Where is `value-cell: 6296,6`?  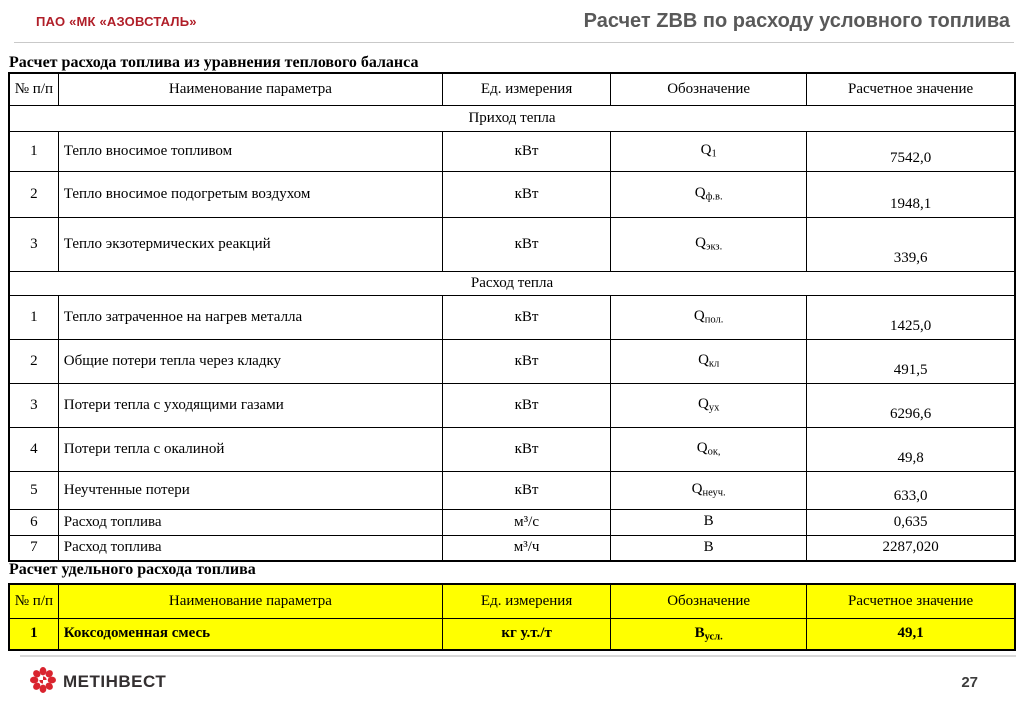
value-cell: 6296,6 is located at coordinates (911, 405).